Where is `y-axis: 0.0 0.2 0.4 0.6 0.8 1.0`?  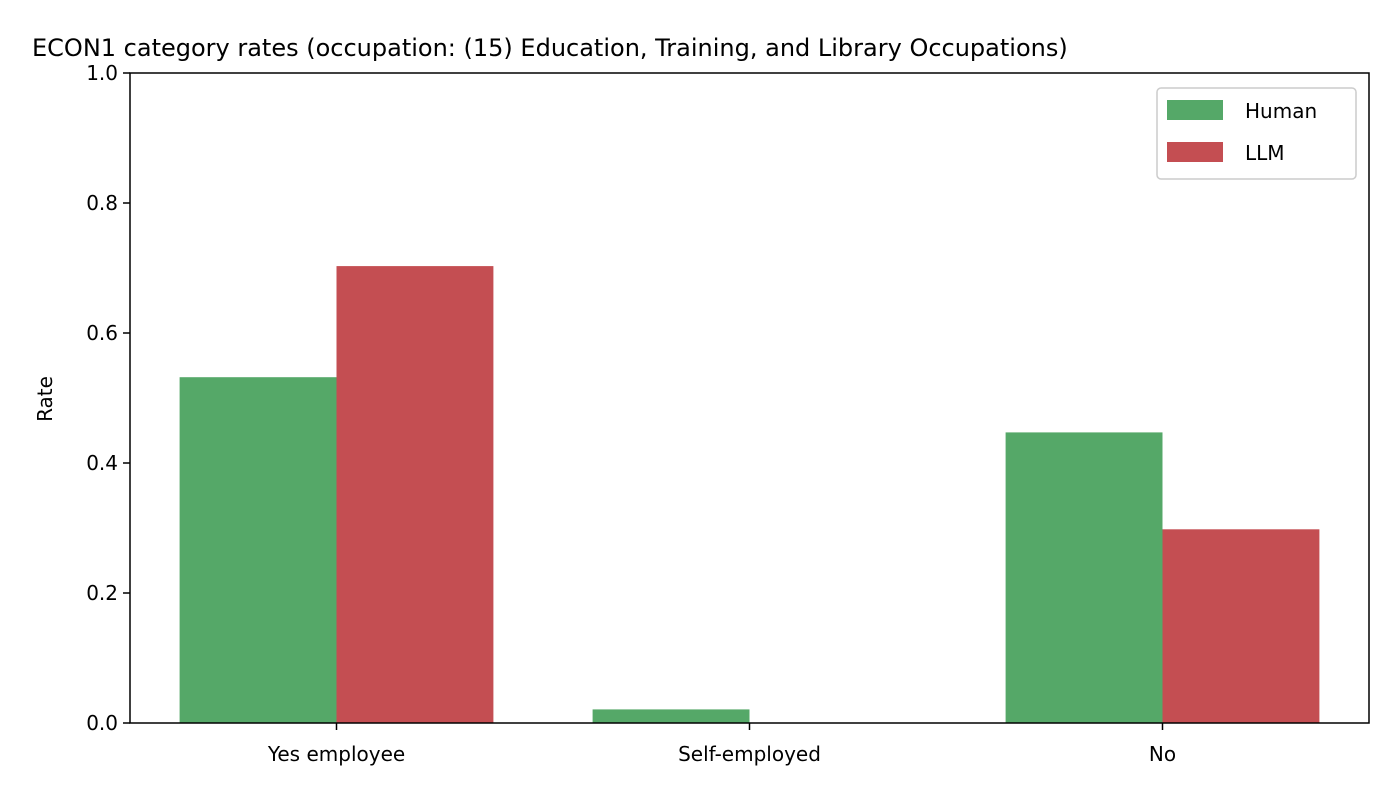
y-axis: 0.0 0.2 0.4 0.6 0.8 1.0 is located at coordinates (108, 398).